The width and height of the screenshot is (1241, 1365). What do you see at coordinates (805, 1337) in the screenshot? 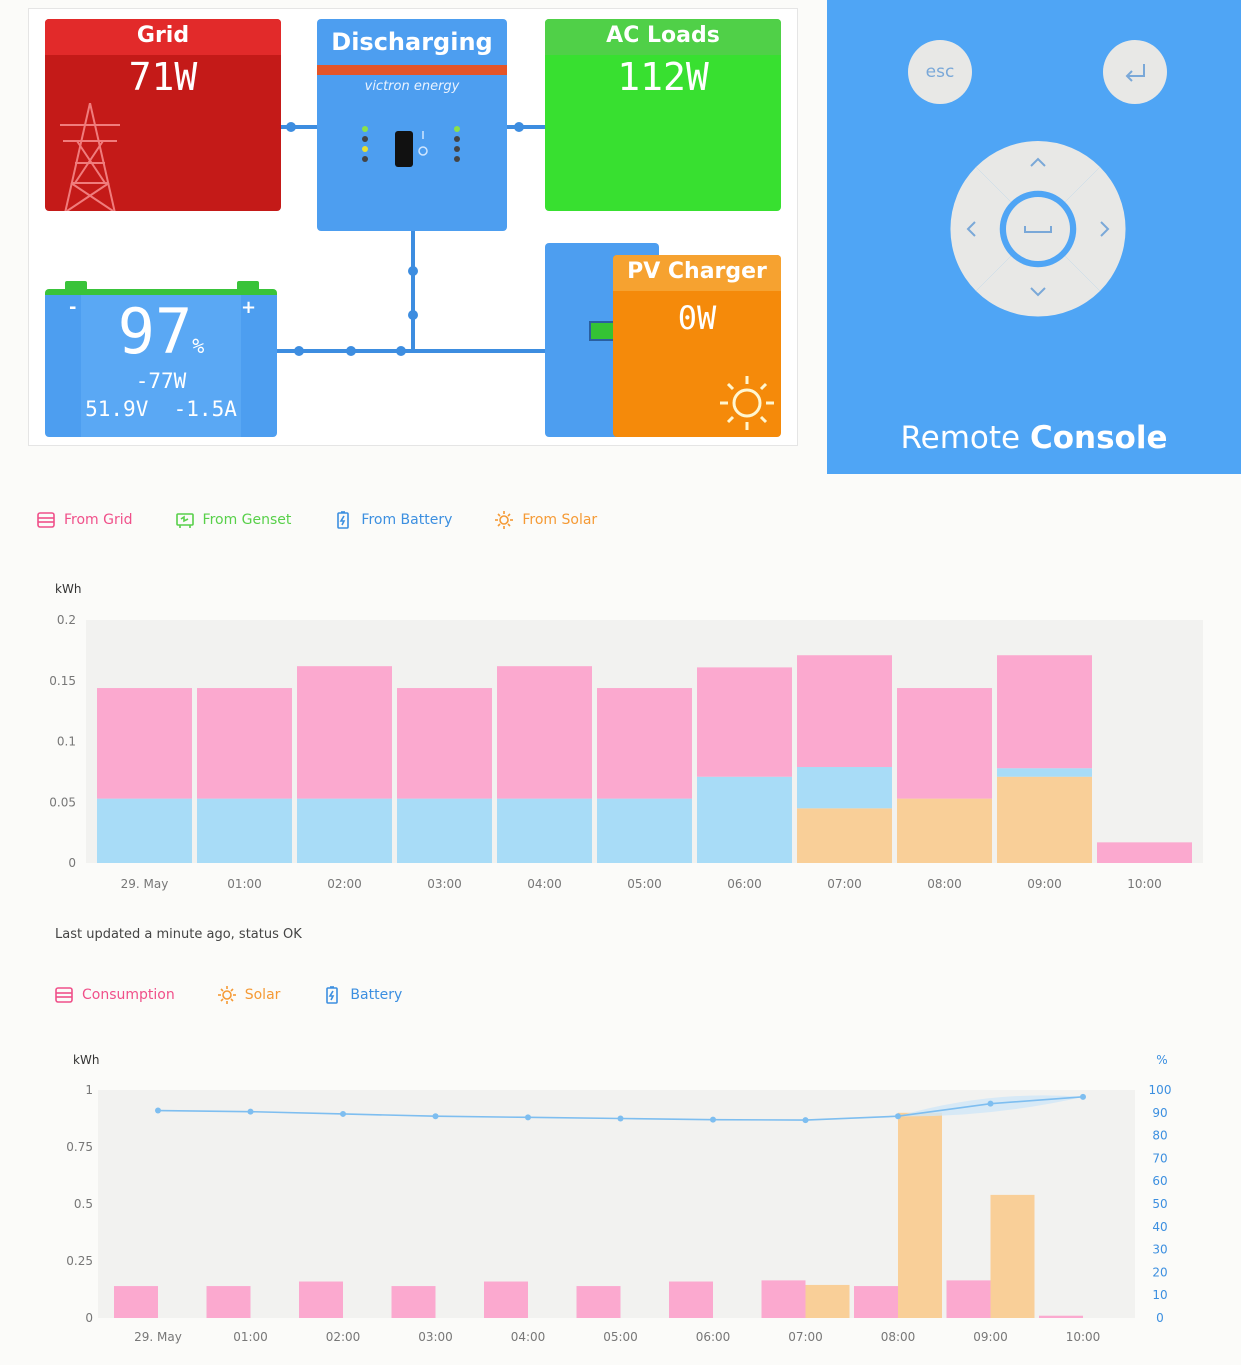
I see `x-tick-label: 07:00` at bounding box center [805, 1337].